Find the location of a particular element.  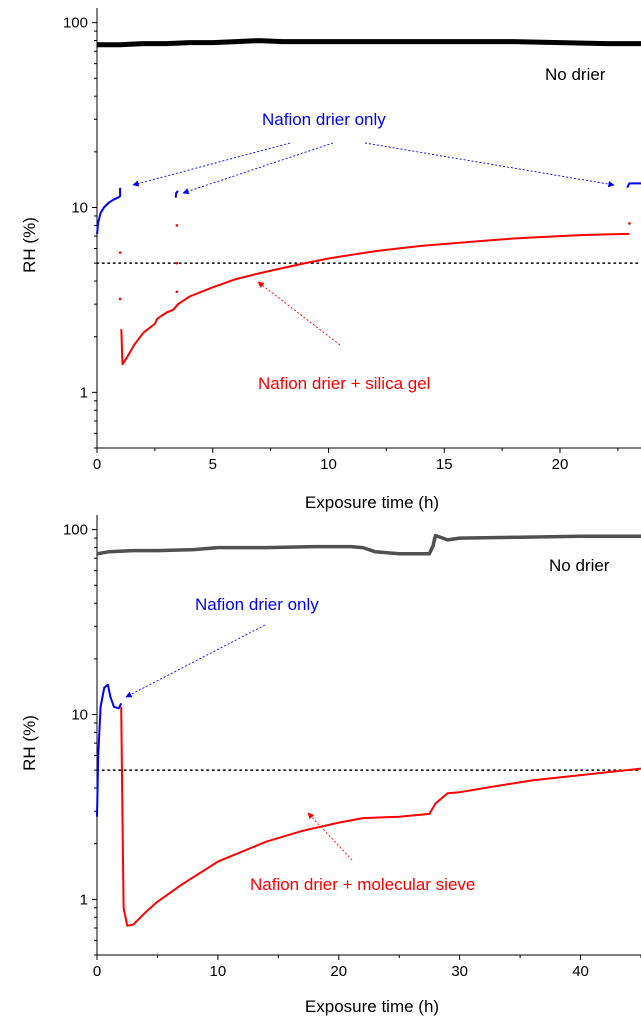

series-no-drier-bottom is located at coordinates (368, 544).